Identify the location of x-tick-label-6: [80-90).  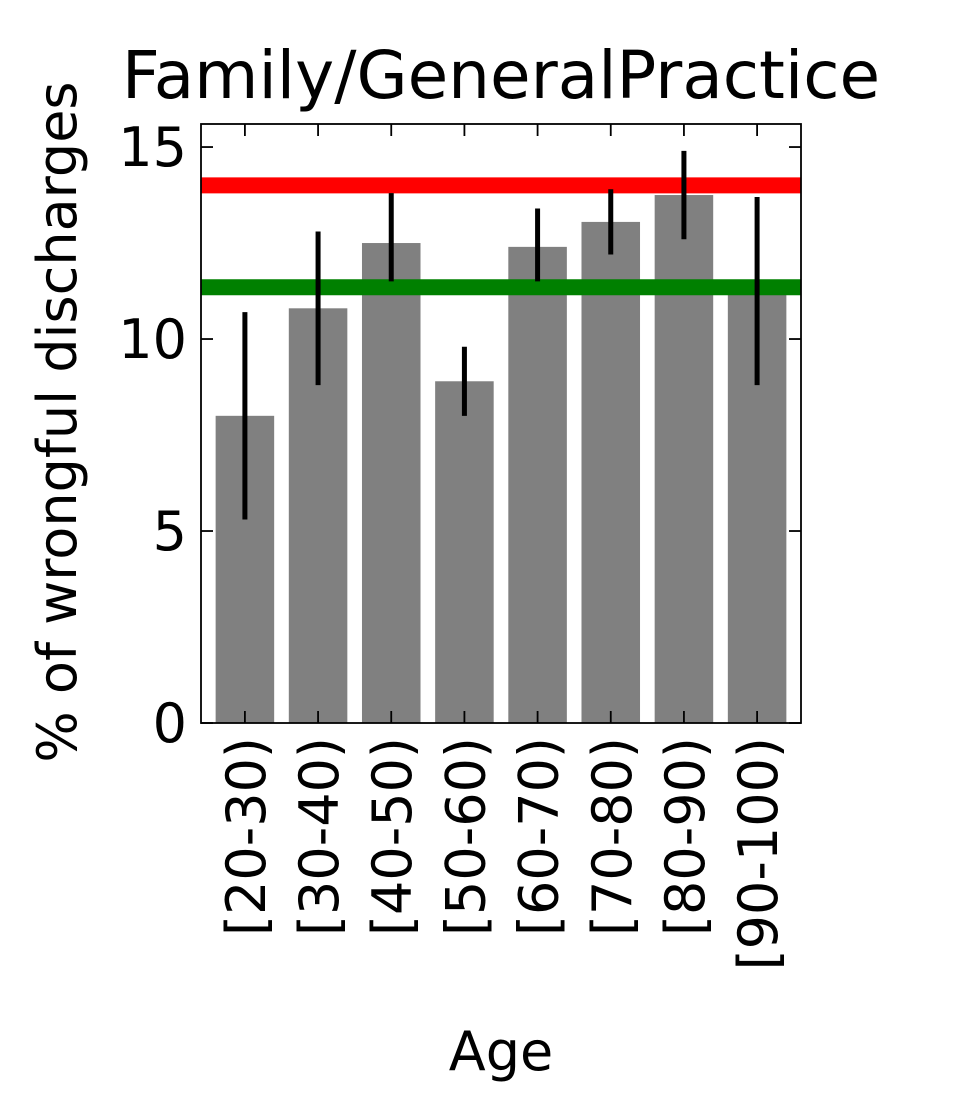
(685, 836).